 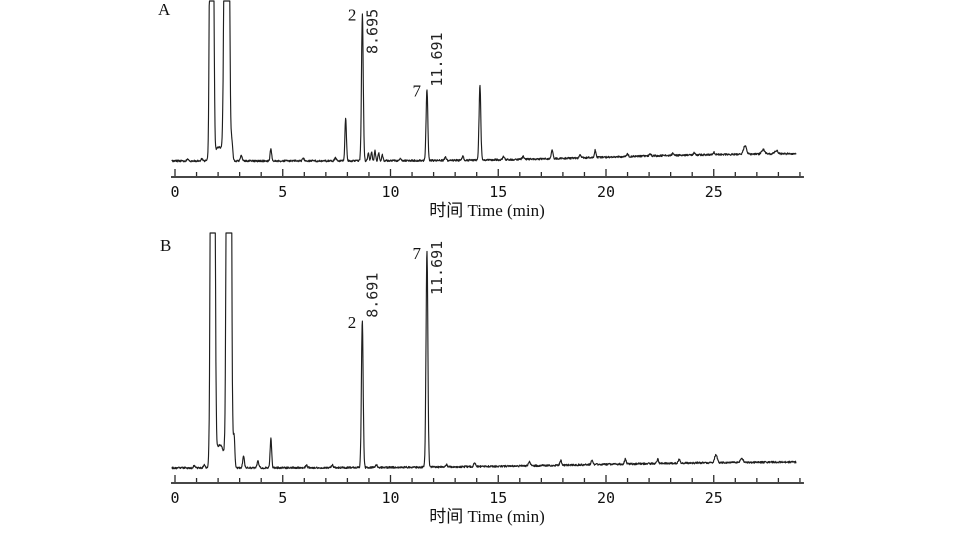 What do you see at coordinates (164, 9) in the screenshot?
I see `panel-a-label: A` at bounding box center [164, 9].